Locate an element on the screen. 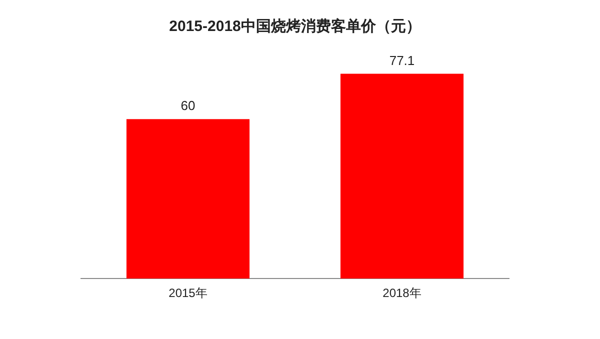 The width and height of the screenshot is (600, 339). data-label: 77.1 is located at coordinates (402, 60).